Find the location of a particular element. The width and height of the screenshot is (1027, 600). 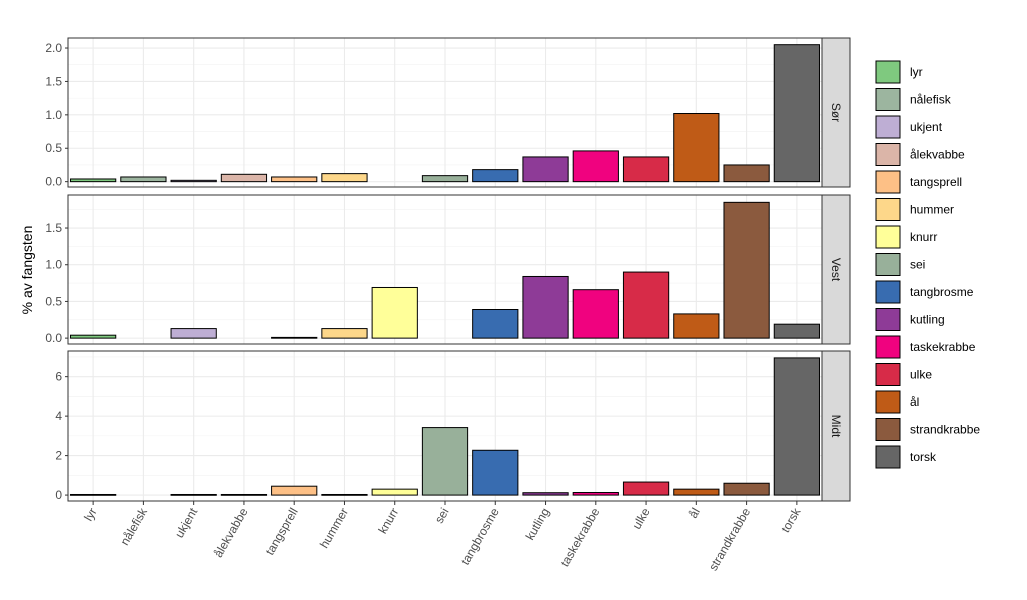

x-tick-label-torsk: torsk is located at coordinates (791, 520).